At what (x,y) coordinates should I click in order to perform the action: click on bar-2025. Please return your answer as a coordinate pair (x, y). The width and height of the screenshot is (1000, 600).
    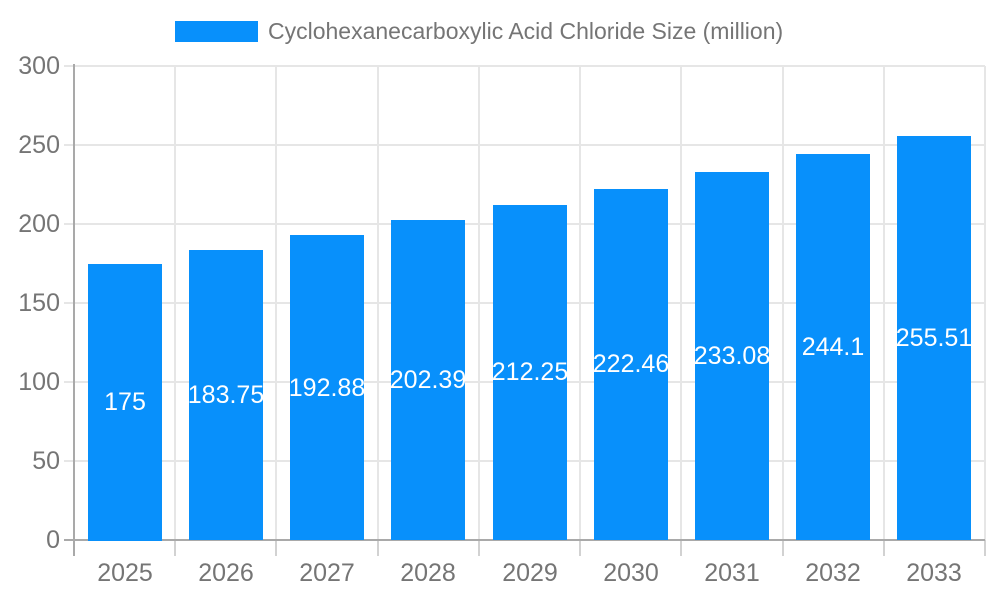
    Looking at the image, I should click on (125, 402).